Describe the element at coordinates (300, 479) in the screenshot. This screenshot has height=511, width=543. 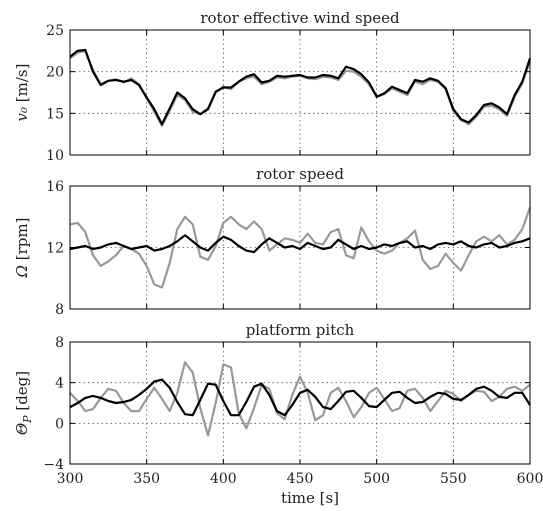
I see `x-tick-label: 450` at that location.